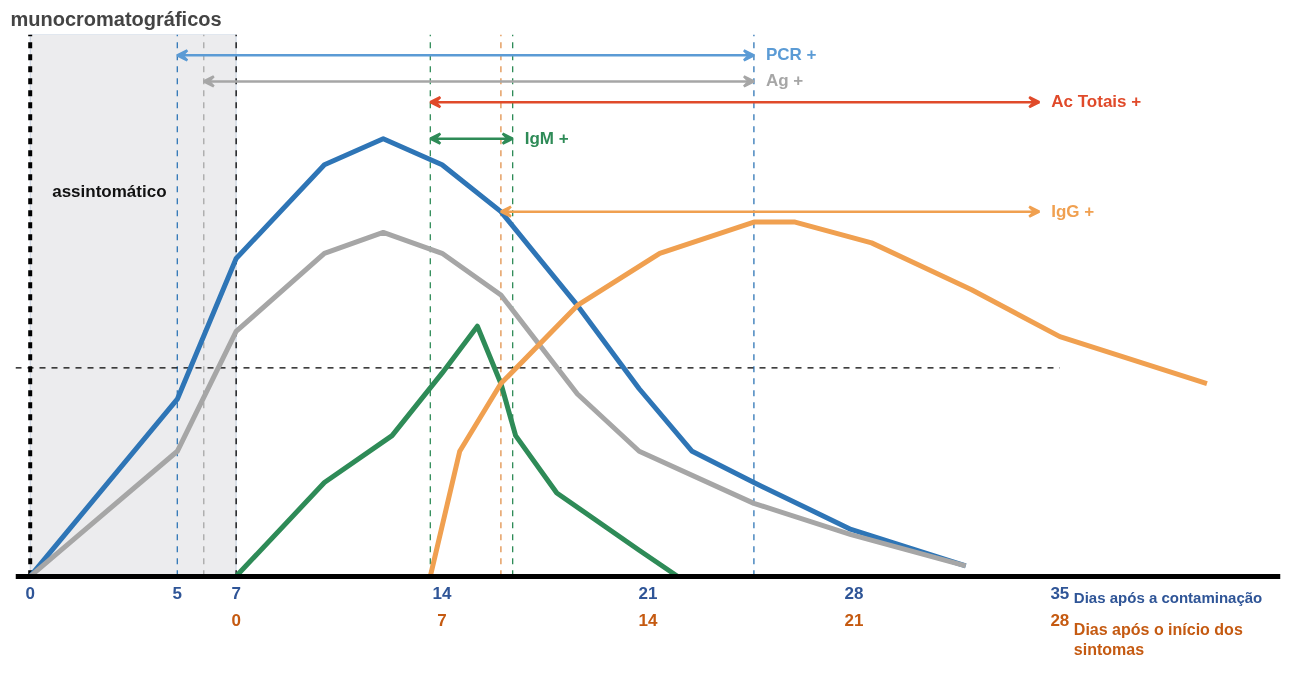  Describe the element at coordinates (854, 594) in the screenshot. I see `x-tick-label: 28` at that location.